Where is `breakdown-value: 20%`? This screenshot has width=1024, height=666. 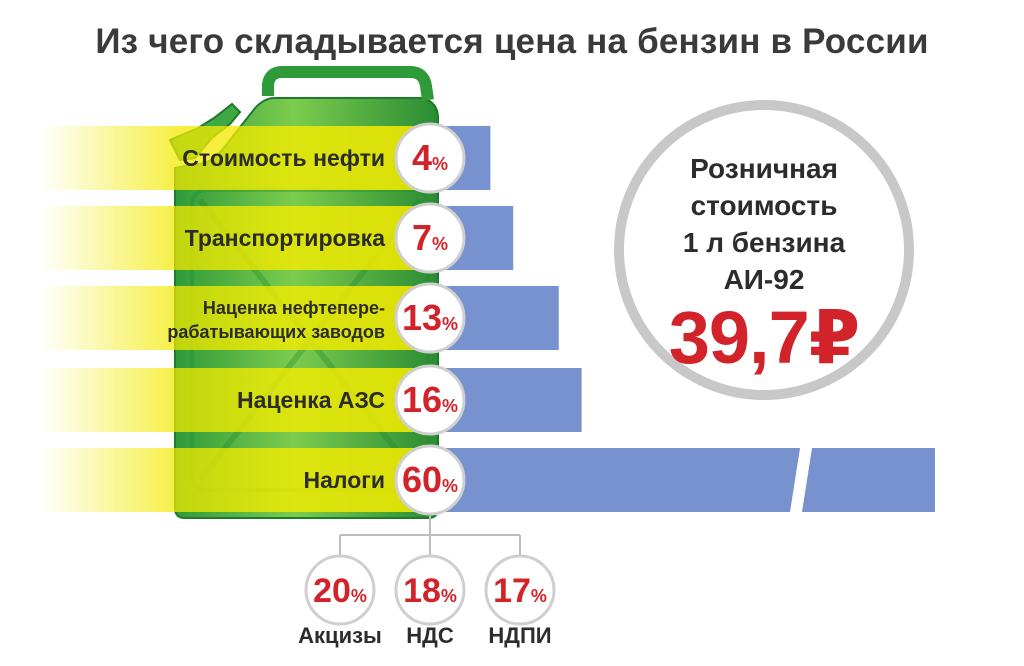 breakdown-value: 20% is located at coordinates (340, 591).